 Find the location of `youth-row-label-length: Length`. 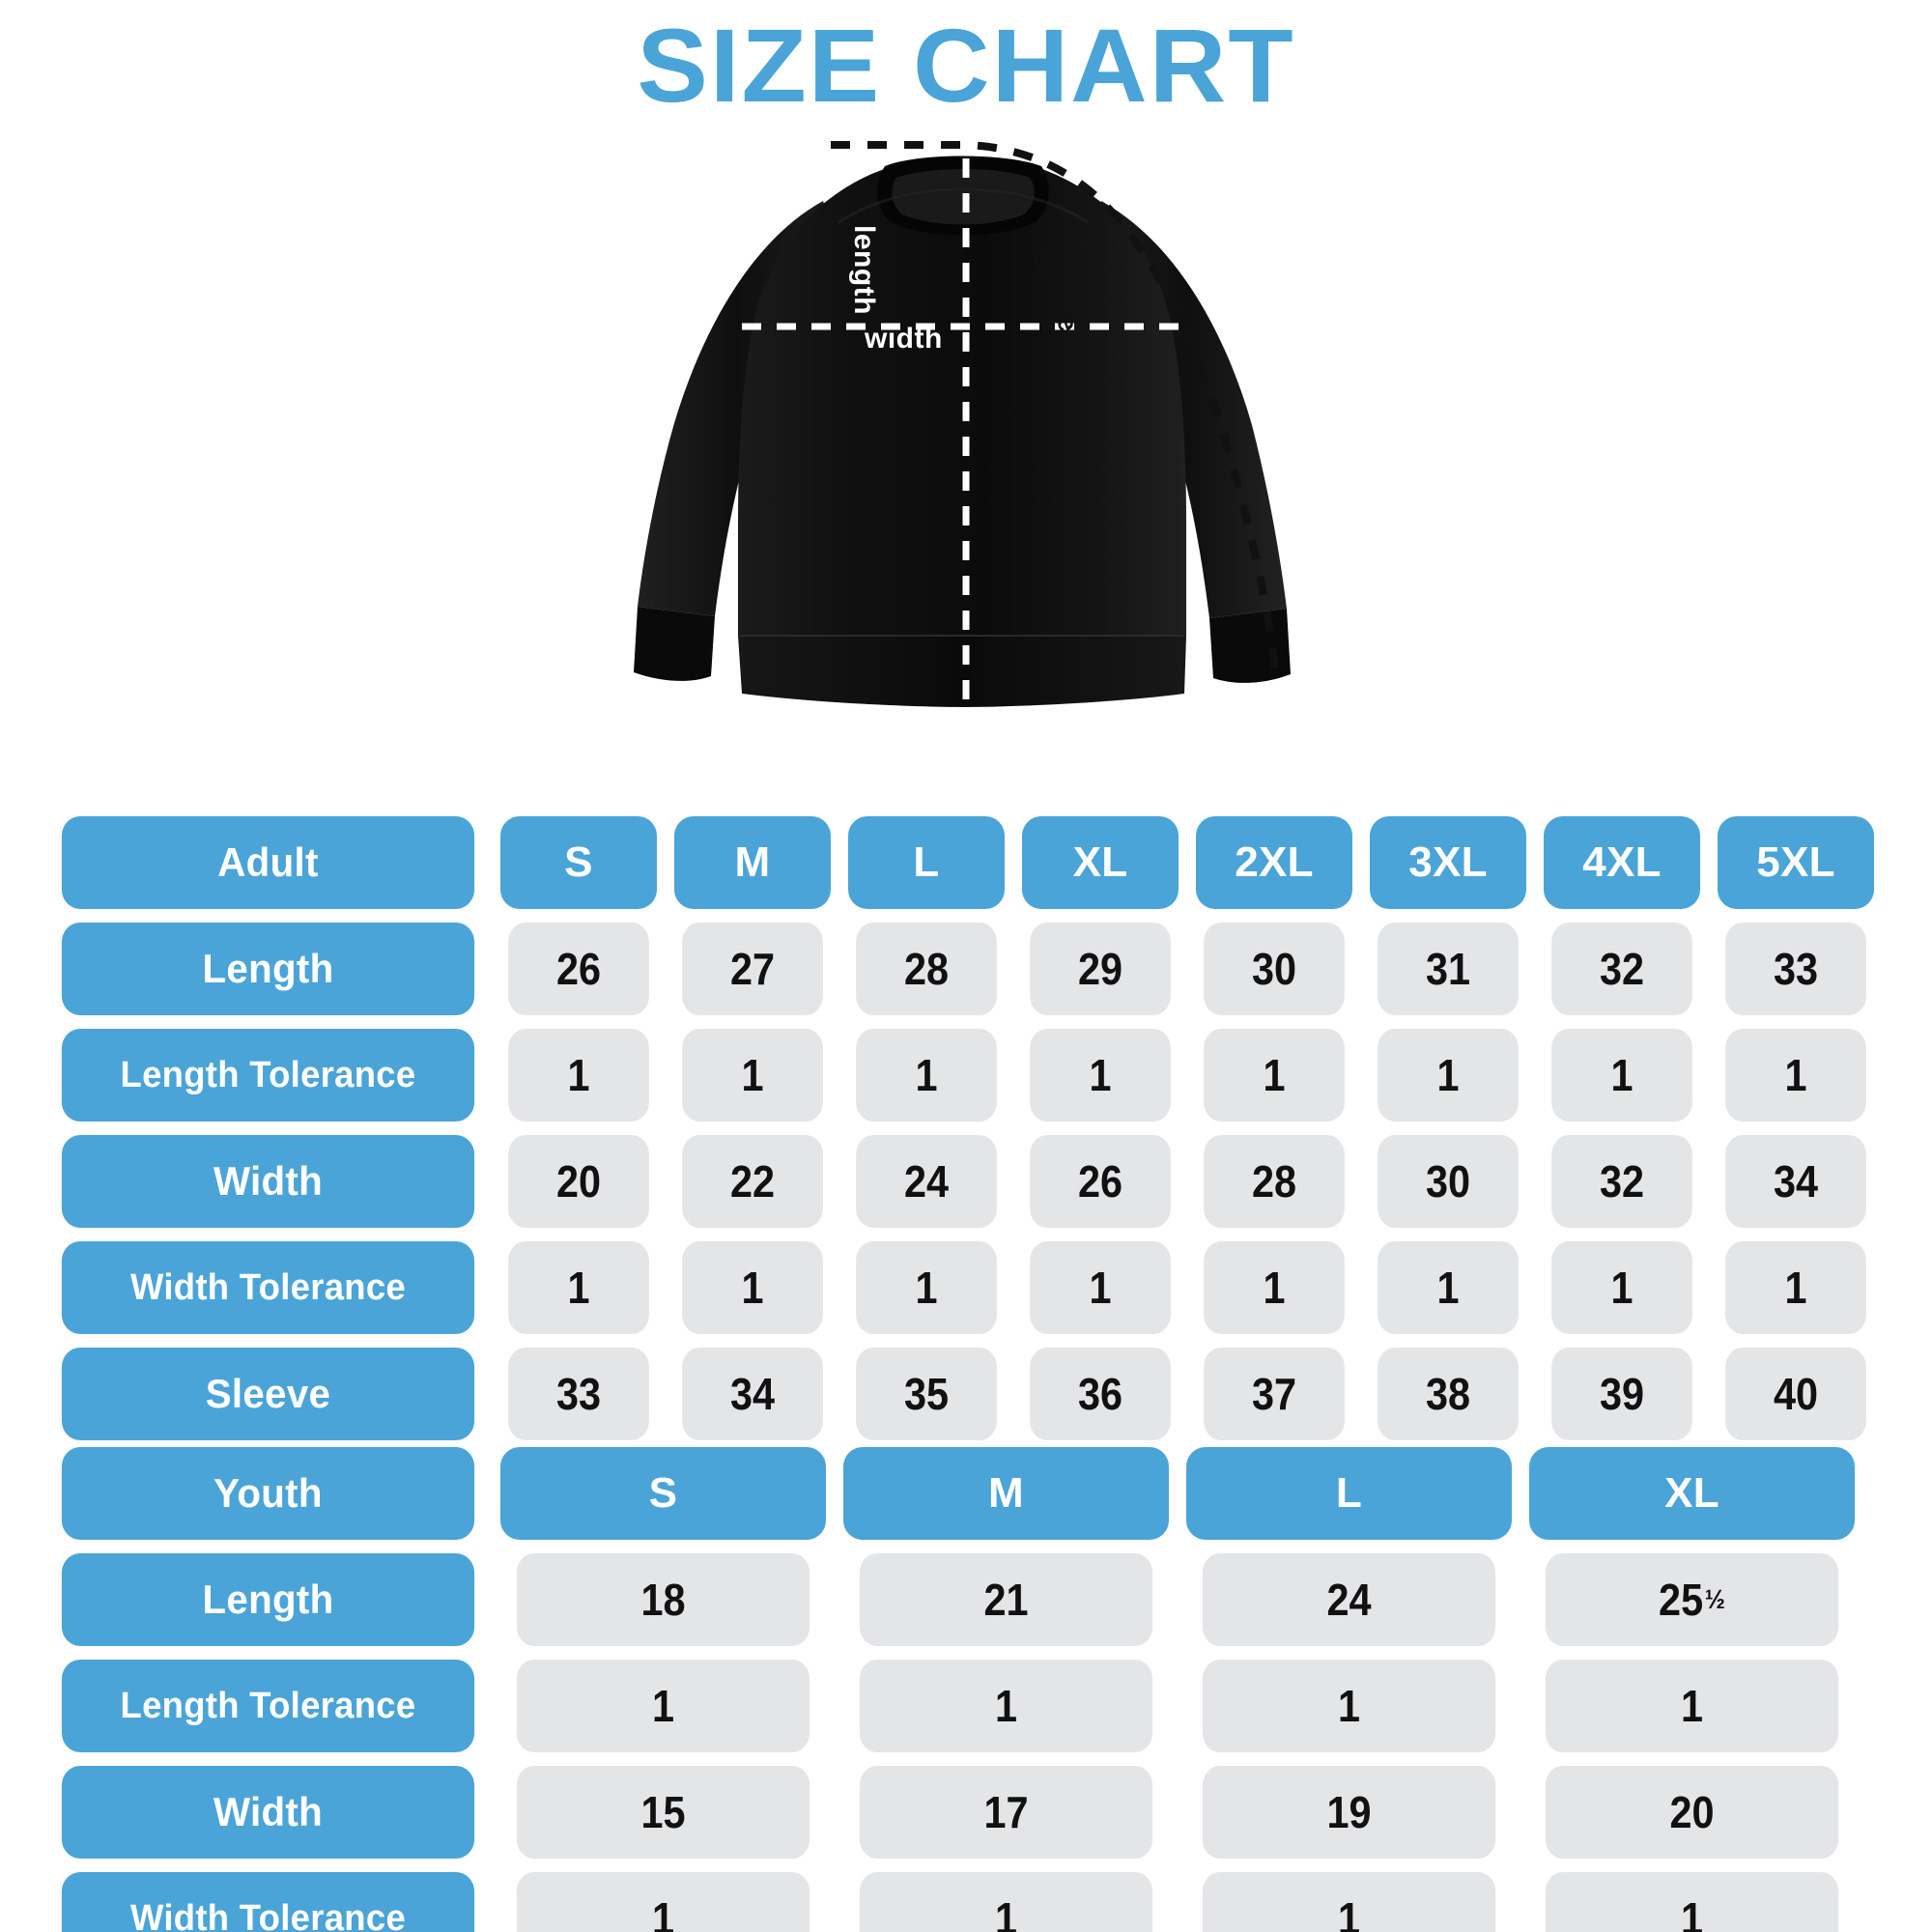

youth-row-label-length: Length is located at coordinates (268, 1599).